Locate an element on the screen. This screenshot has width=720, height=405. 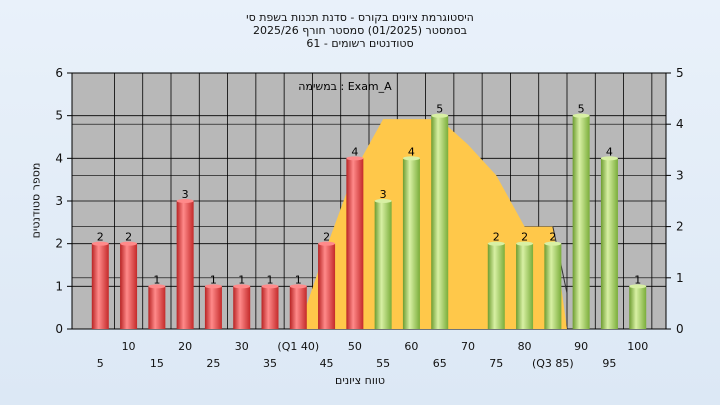
x-tick-label: 5 is located at coordinates (100, 363).